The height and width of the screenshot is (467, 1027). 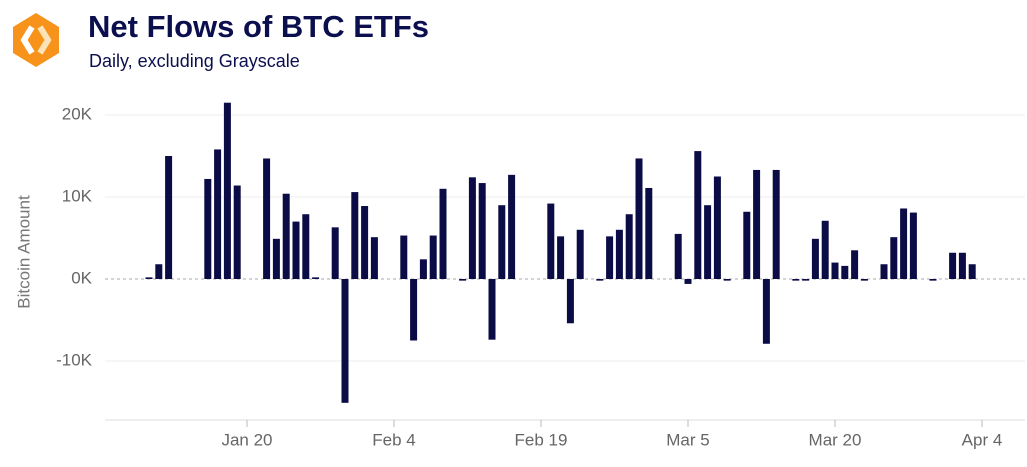 What do you see at coordinates (687, 439) in the screenshot?
I see `x-tick-label: Mar 5` at bounding box center [687, 439].